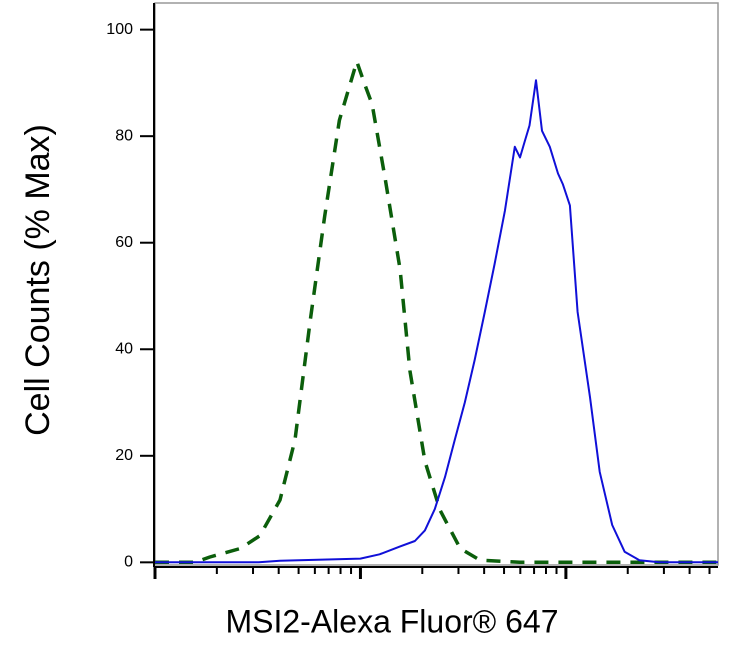 The image size is (746, 650). What do you see at coordinates (124, 455) in the screenshot?
I see `y-tick-label: 20` at bounding box center [124, 455].